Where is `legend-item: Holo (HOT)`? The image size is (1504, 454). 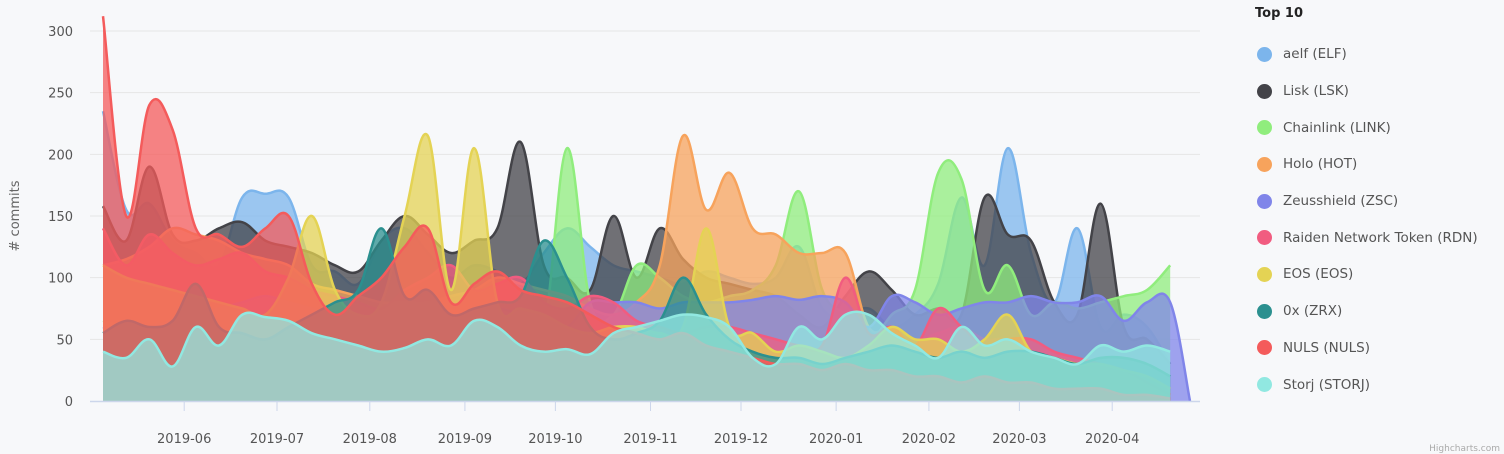
legend-item: Holo (HOT) is located at coordinates (1379, 164).